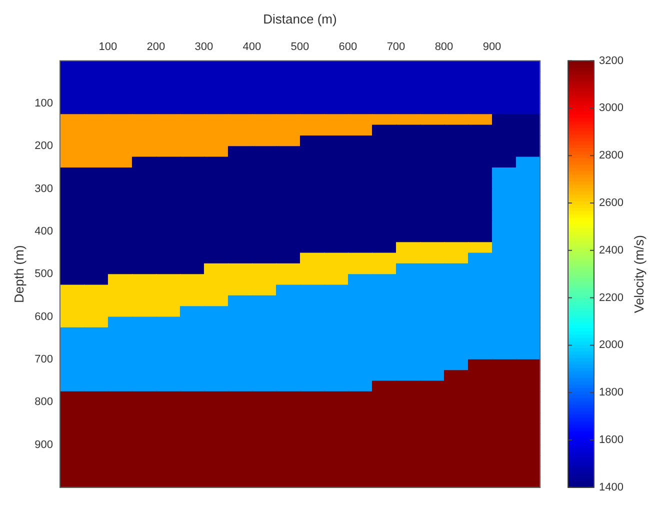 The height and width of the screenshot is (505, 672). What do you see at coordinates (611, 250) in the screenshot?
I see `color-bar-label: 2400` at bounding box center [611, 250].